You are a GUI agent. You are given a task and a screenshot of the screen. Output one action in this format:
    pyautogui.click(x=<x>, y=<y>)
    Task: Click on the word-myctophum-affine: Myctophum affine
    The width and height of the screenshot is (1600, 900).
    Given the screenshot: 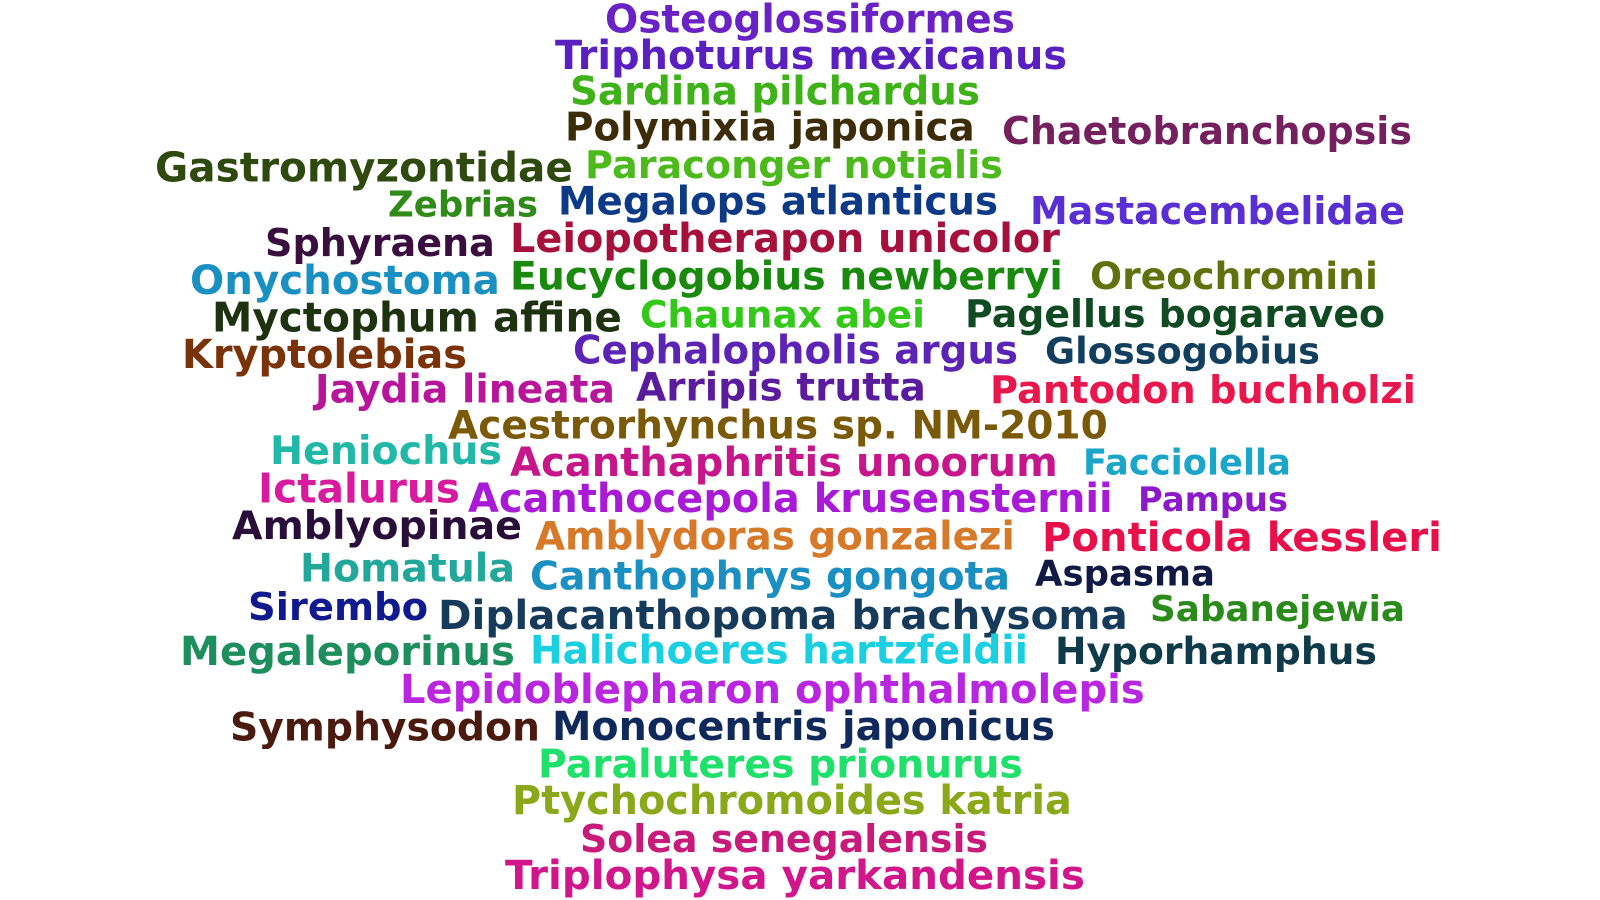 What is the action you would take?
    pyautogui.click(x=417, y=317)
    